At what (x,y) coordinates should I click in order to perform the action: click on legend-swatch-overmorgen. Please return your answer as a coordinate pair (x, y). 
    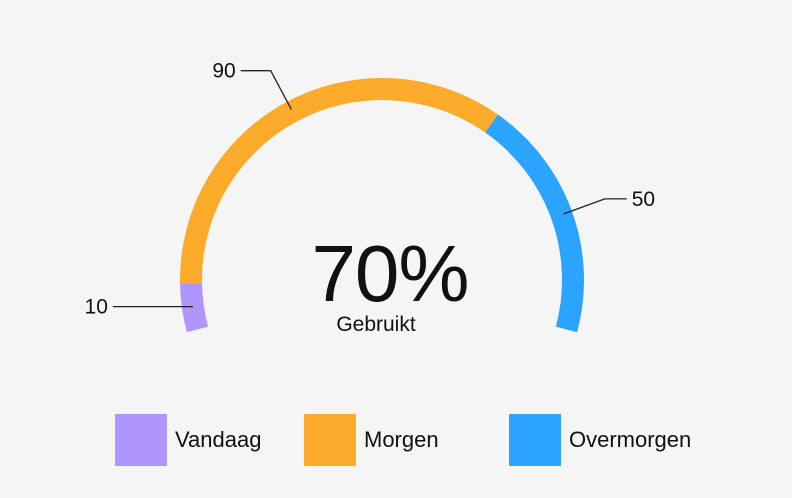
    Looking at the image, I should click on (535, 440).